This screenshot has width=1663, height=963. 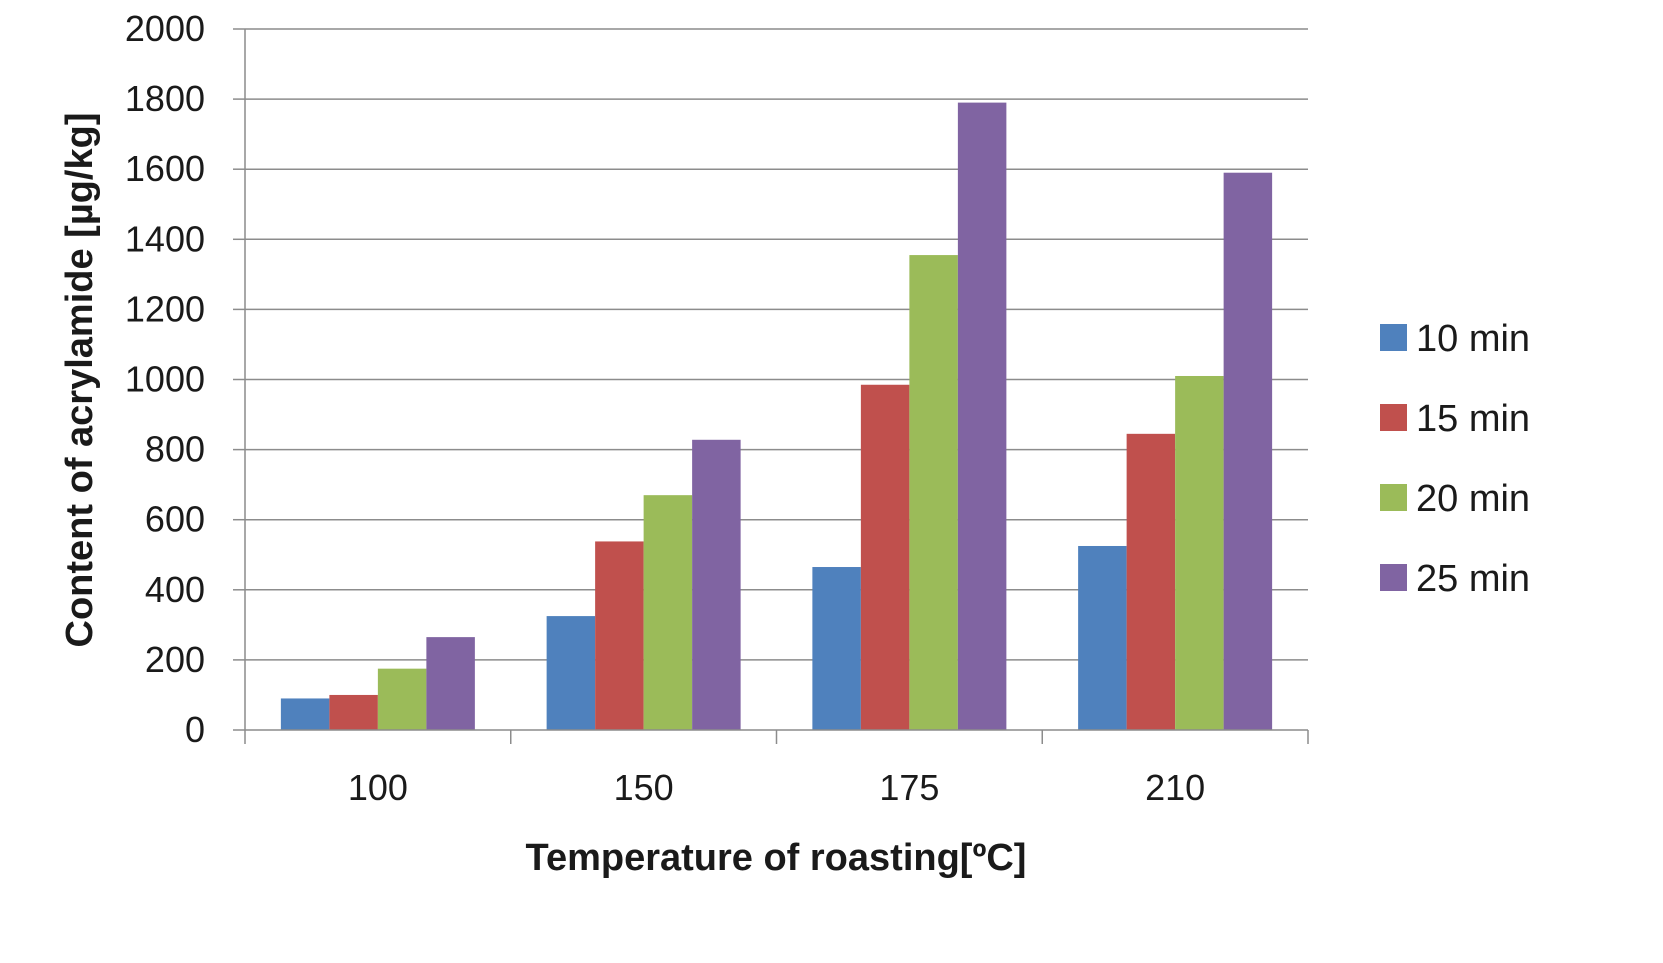 What do you see at coordinates (909, 787) in the screenshot?
I see `x-tick-label: 175` at bounding box center [909, 787].